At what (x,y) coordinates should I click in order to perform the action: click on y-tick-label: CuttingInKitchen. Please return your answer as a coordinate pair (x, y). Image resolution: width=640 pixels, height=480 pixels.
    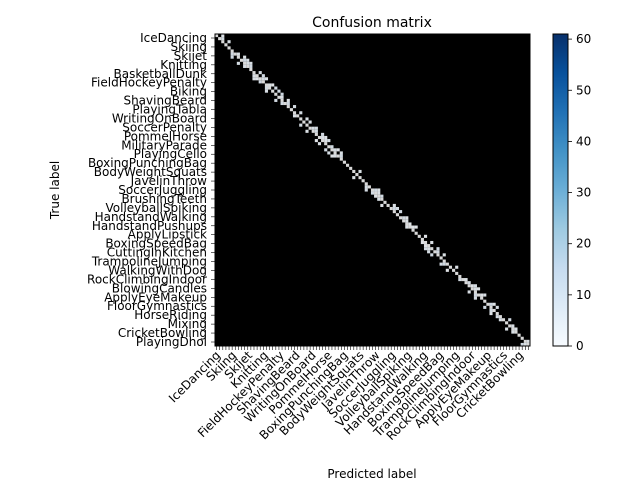
    Looking at the image, I should click on (157, 253).